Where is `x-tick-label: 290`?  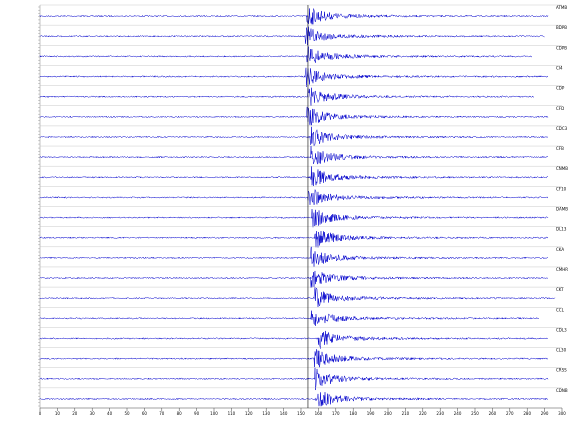 x-tick-label: 290 is located at coordinates (545, 413).